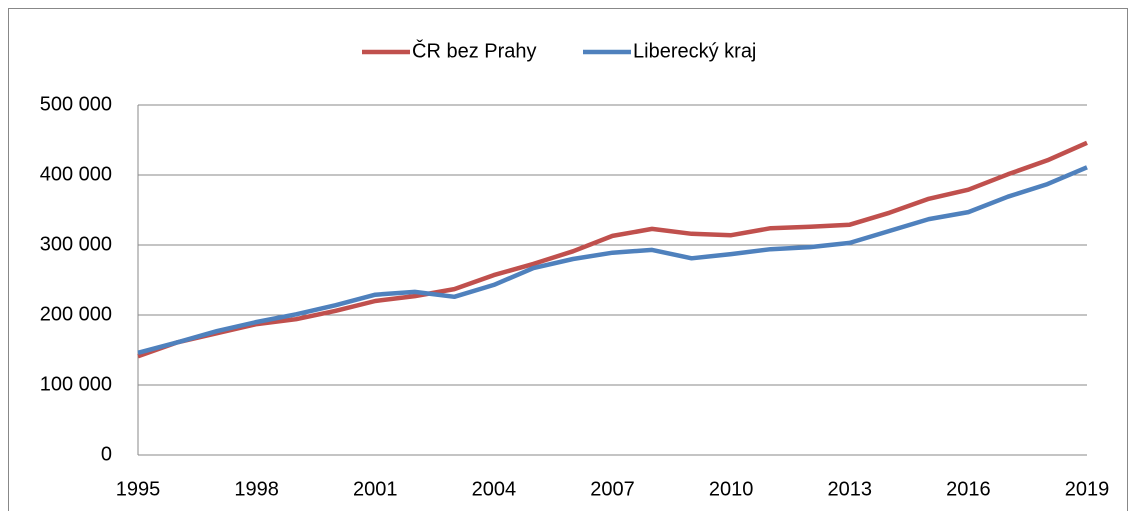 The width and height of the screenshot is (1132, 511). Describe the element at coordinates (850, 489) in the screenshot. I see `x-tick-label: 2013` at that location.